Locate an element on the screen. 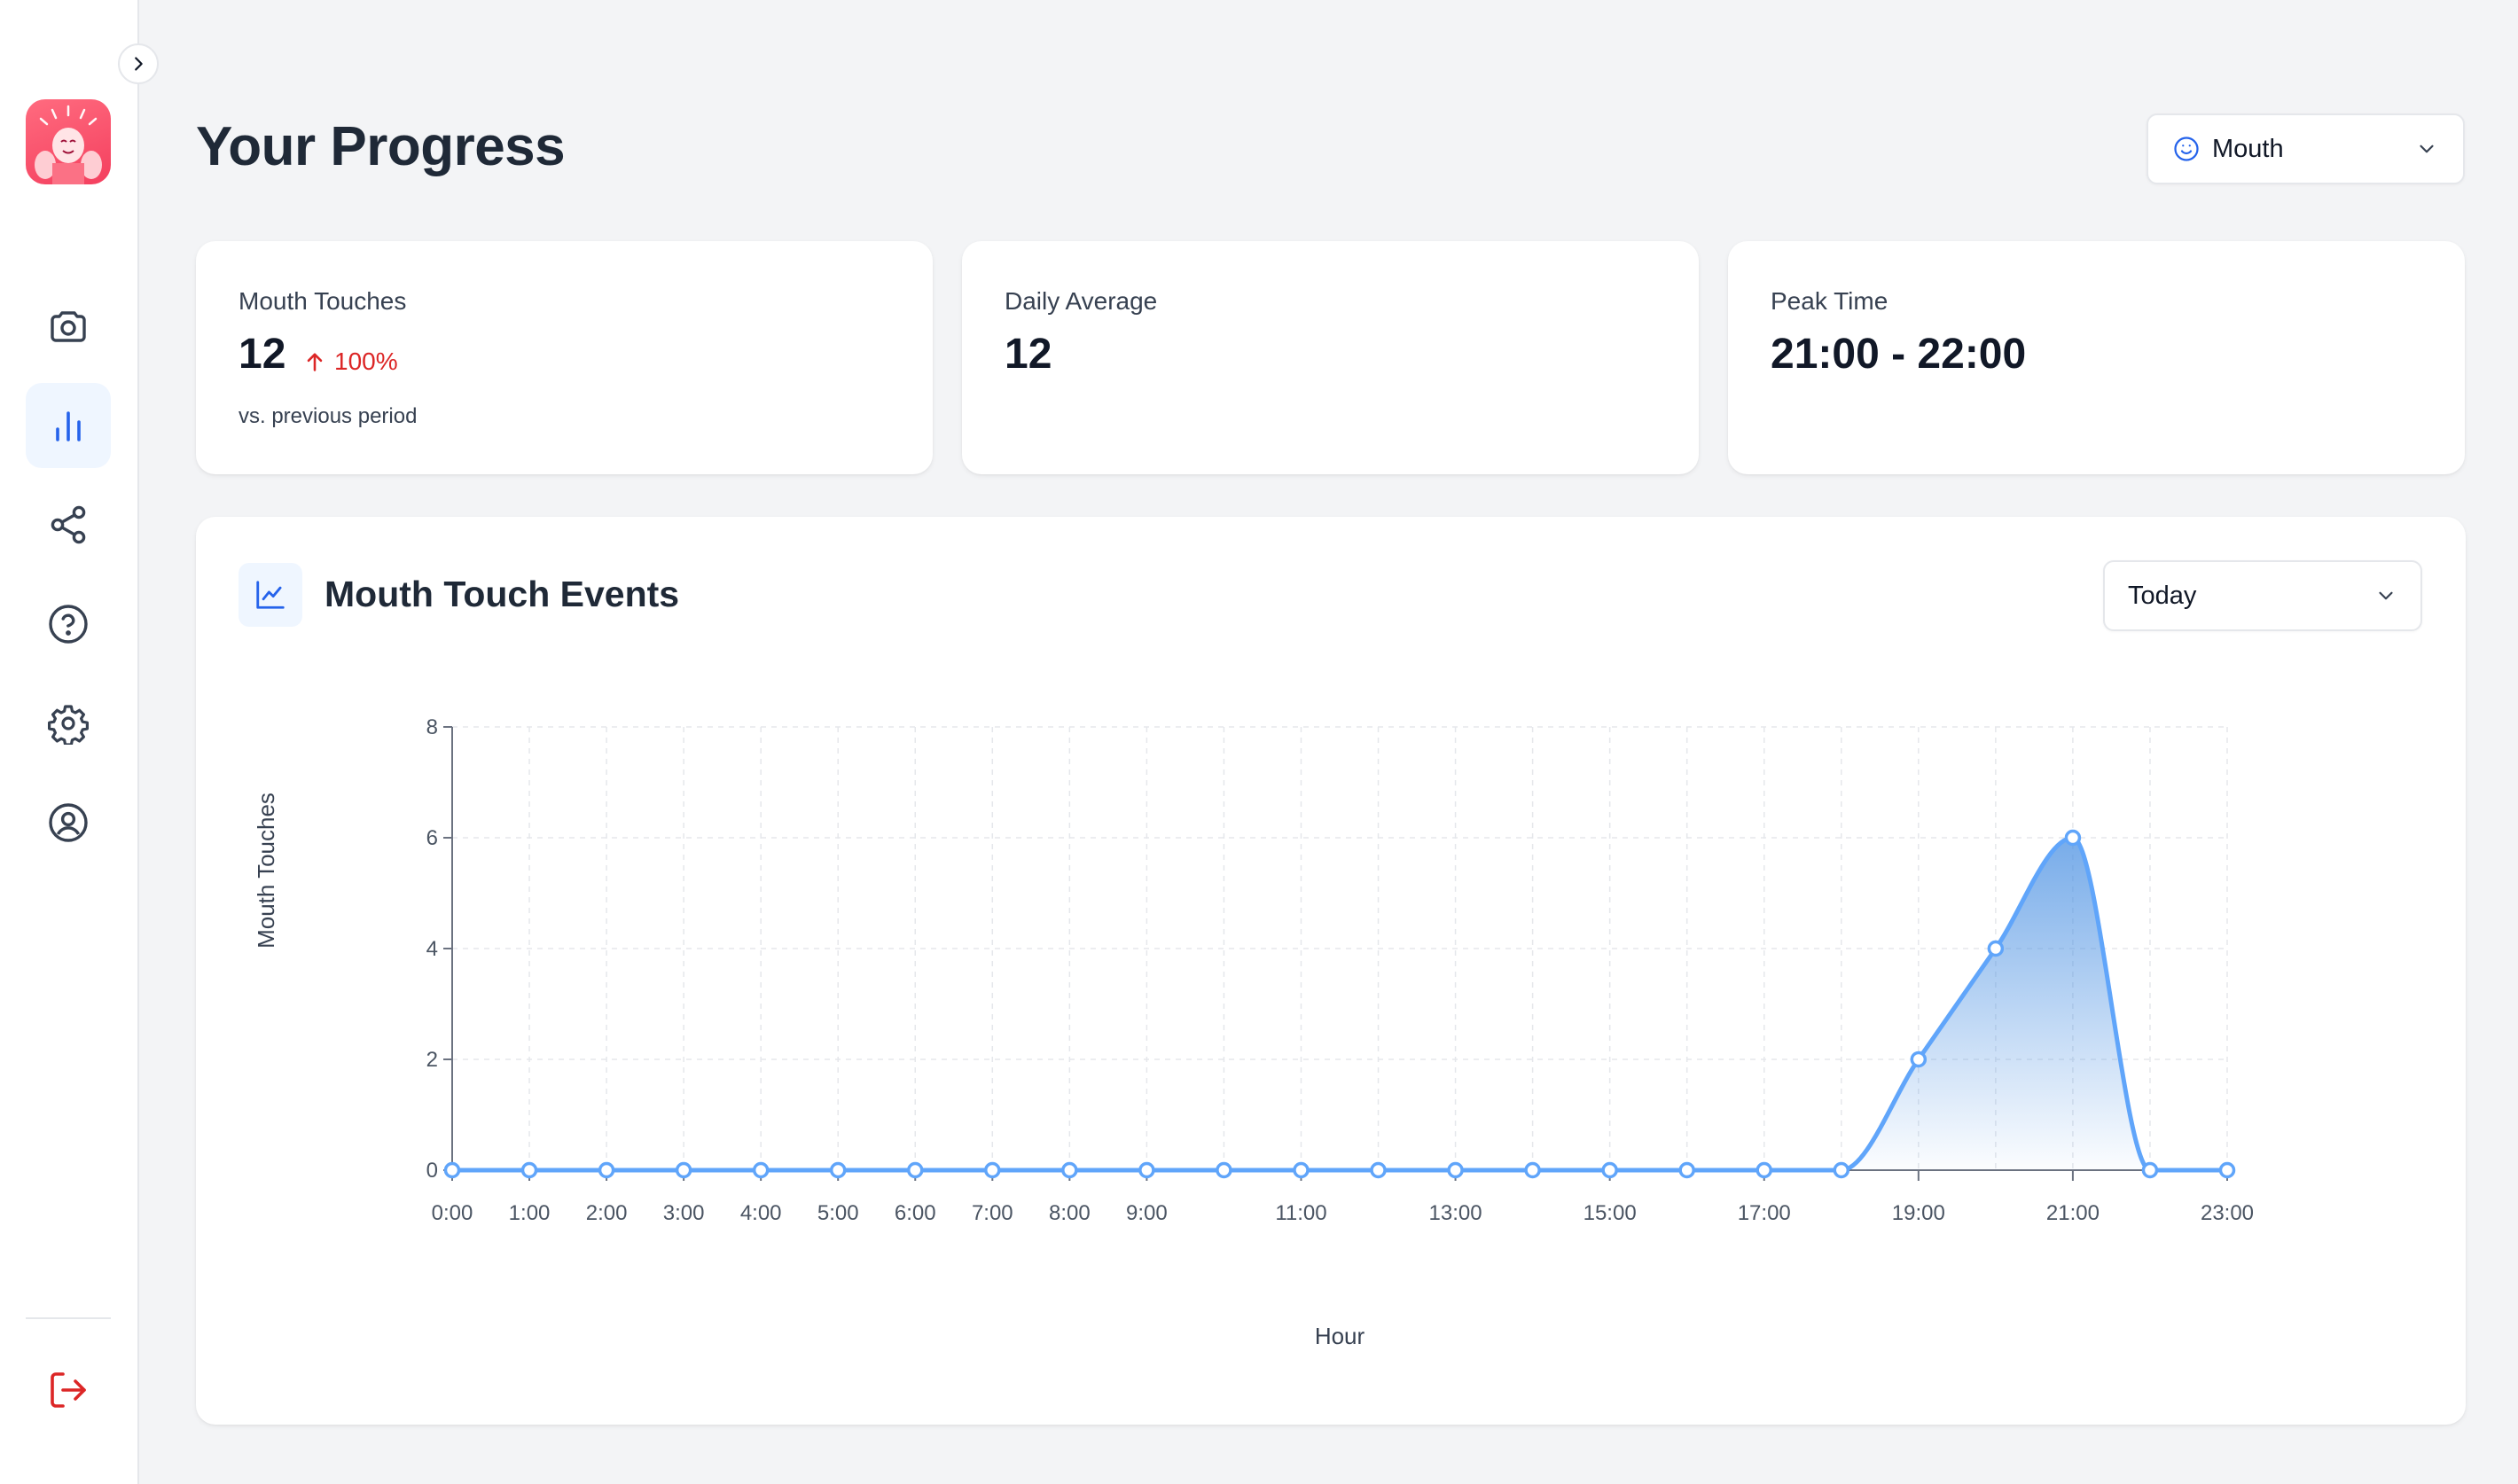 The width and height of the screenshot is (2518, 1484). stat-label: Daily Average is located at coordinates (1081, 301).